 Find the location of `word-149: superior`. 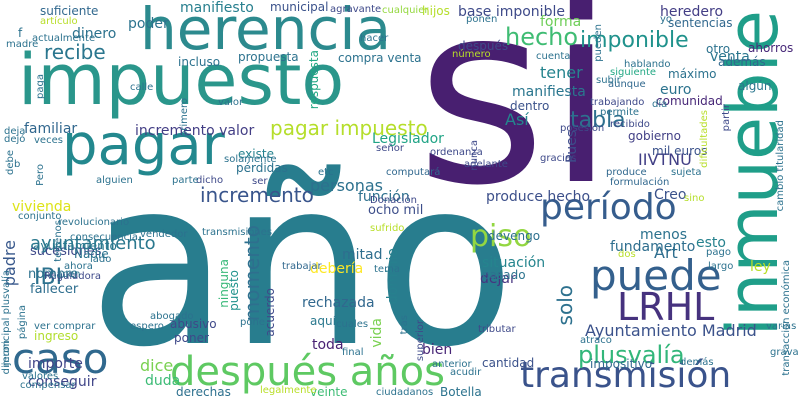

word-149: superior is located at coordinates (420, 341).